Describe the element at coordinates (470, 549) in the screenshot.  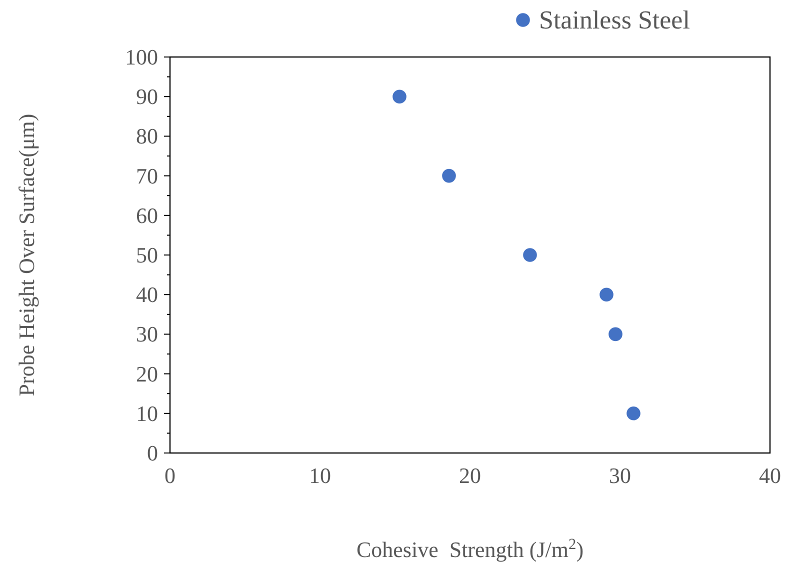
I see `x-axis-title: Cohesive Strength (J/m$^{2}$)` at that location.